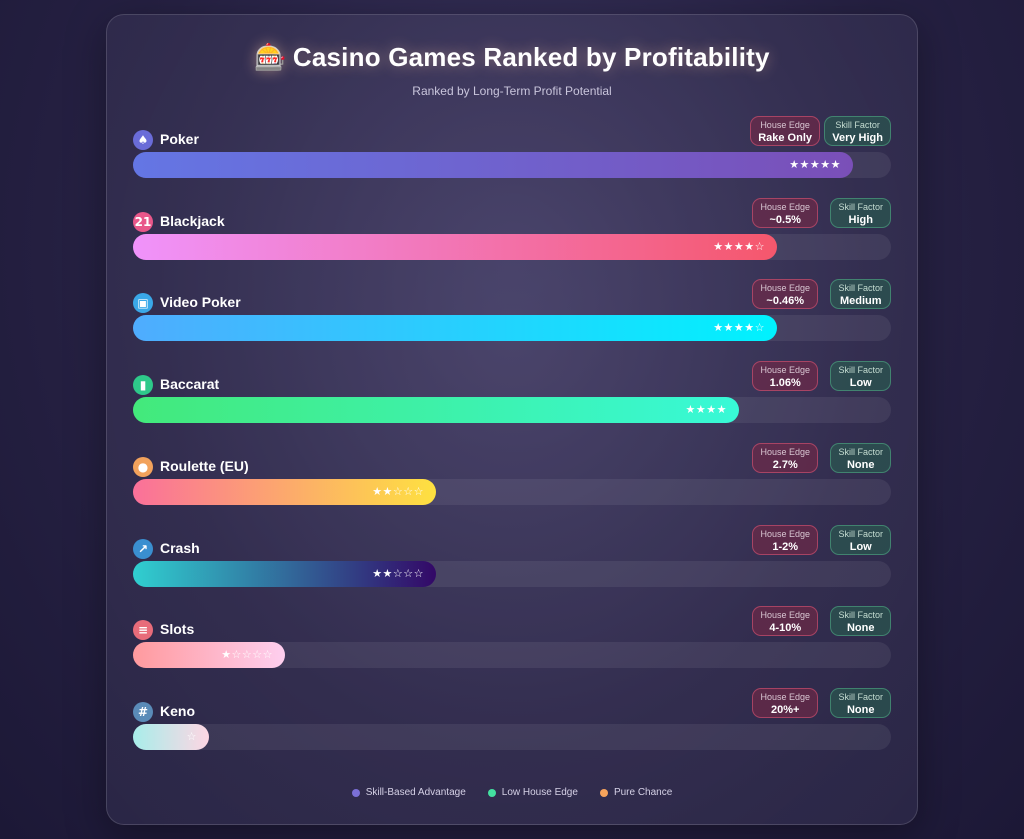 This screenshot has height=839, width=1024. Describe the element at coordinates (143, 385) in the screenshot. I see `card-icon: ▮` at that location.